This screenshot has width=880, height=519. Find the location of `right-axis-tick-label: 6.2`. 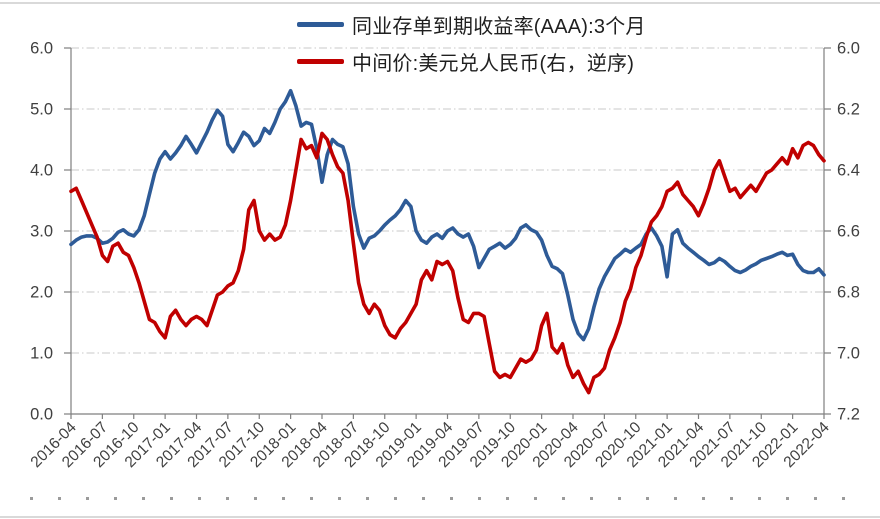

right-axis-tick-label: 6.2 is located at coordinates (848, 110).